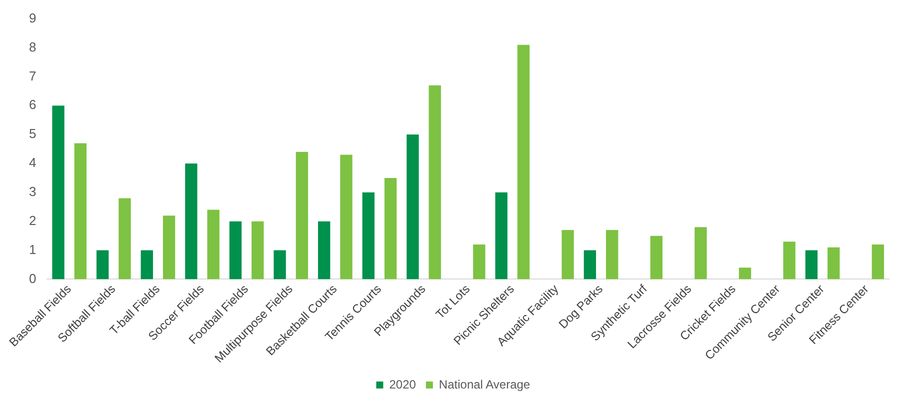 Image resolution: width=907 pixels, height=409 pixels. I want to click on y-tick-label: 7, so click(32, 76).